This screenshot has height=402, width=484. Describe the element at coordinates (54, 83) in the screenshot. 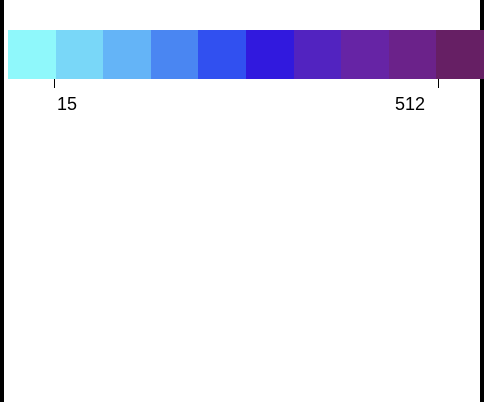

I see `min-tick-mark` at that location.